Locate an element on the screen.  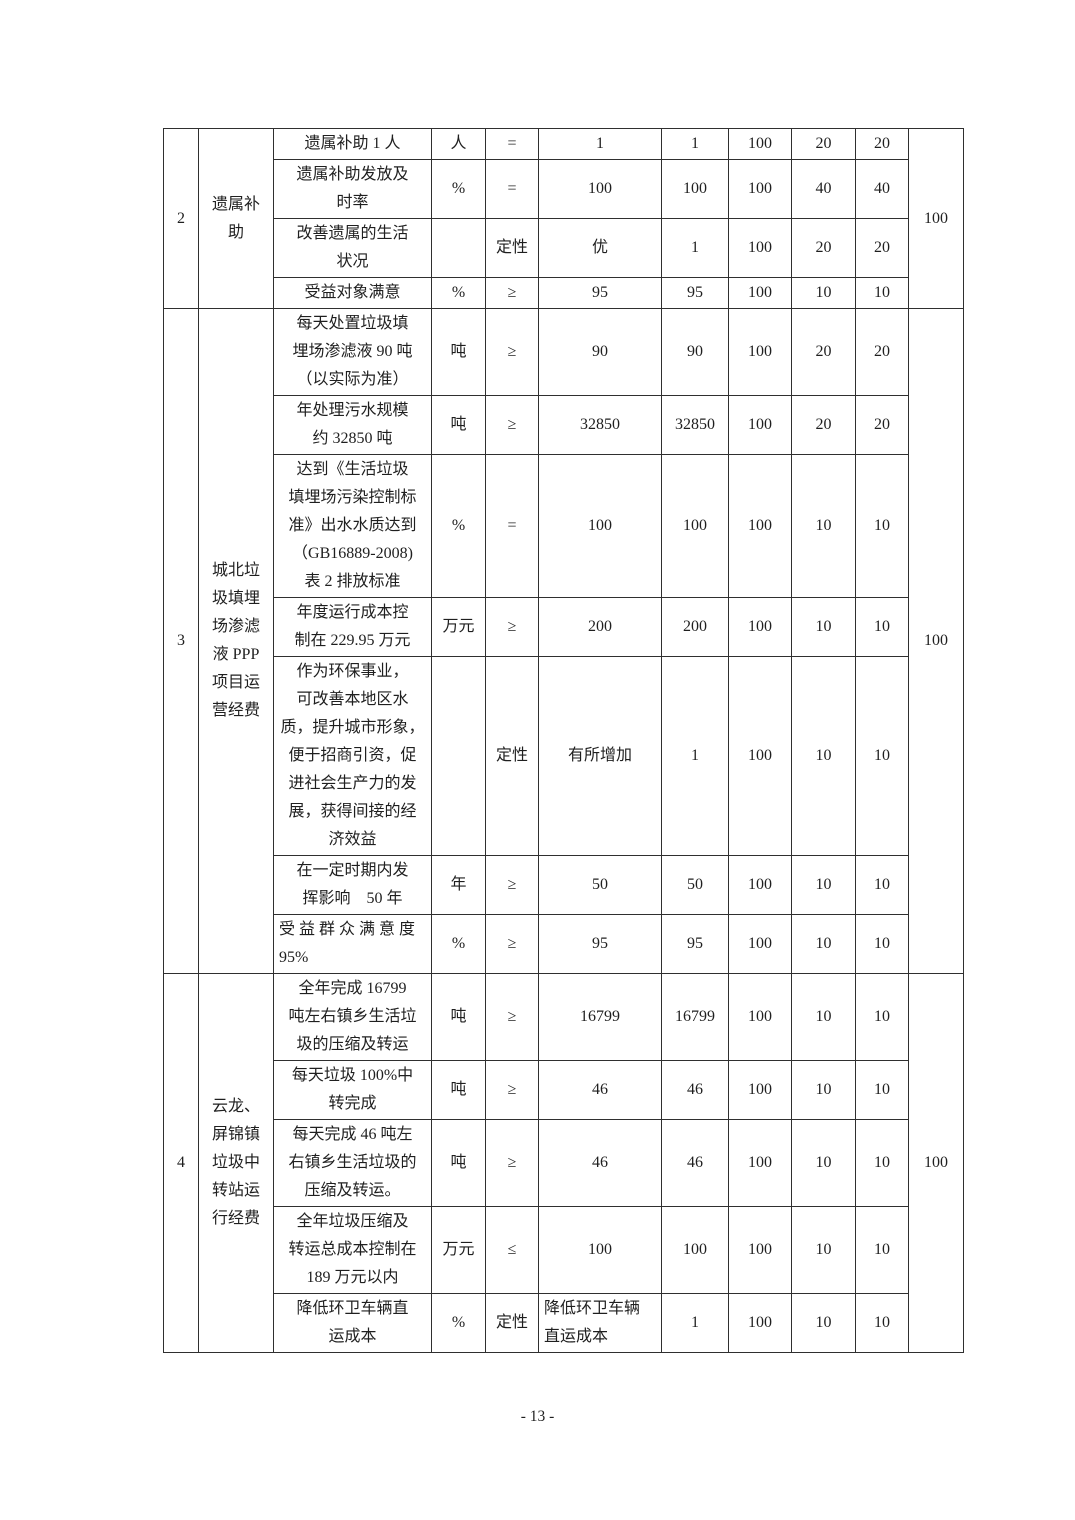
cell-target-value: 优 is located at coordinates (600, 248).